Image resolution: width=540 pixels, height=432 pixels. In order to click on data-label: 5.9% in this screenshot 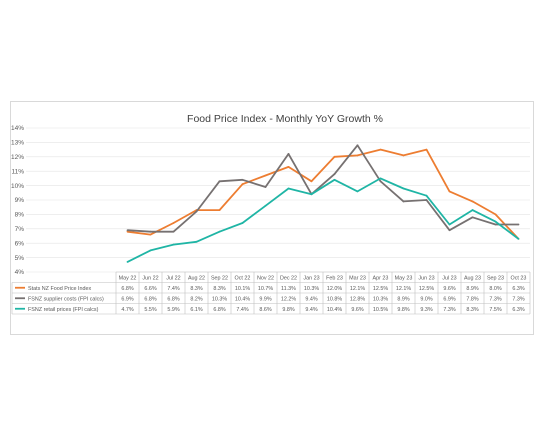, I will do `click(173, 310)`.